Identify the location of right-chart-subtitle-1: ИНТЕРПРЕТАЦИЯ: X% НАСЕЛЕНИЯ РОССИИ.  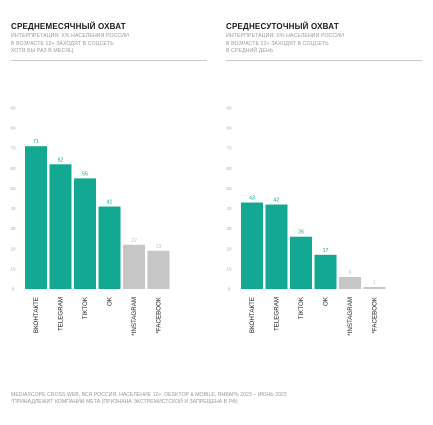
(285, 36).